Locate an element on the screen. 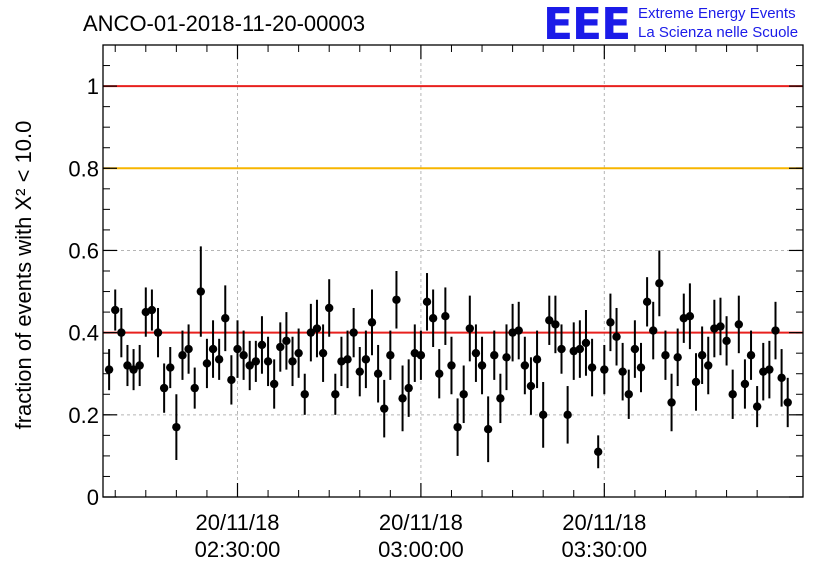  x-tick-label-time: 03:00:00 is located at coordinates (421, 549).